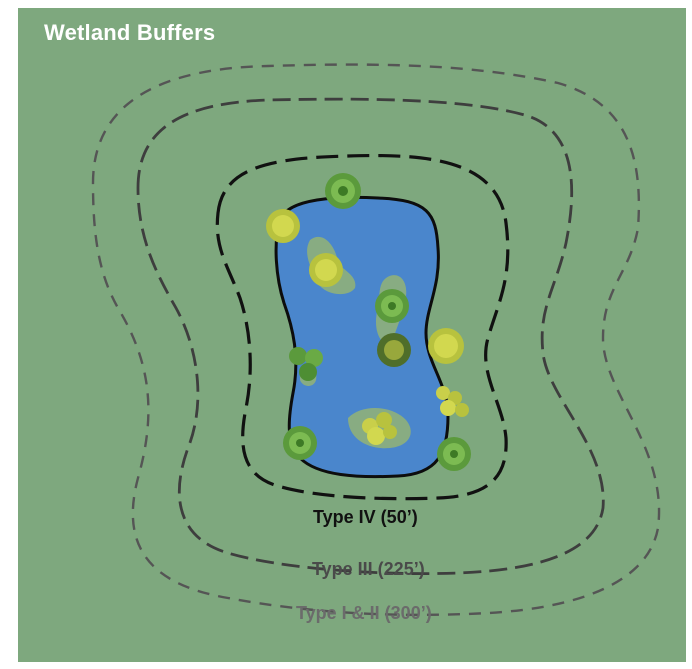 This screenshot has height=669, width=692. What do you see at coordinates (130, 32) in the screenshot?
I see `diagram-title: Wetland Buffers` at bounding box center [130, 32].